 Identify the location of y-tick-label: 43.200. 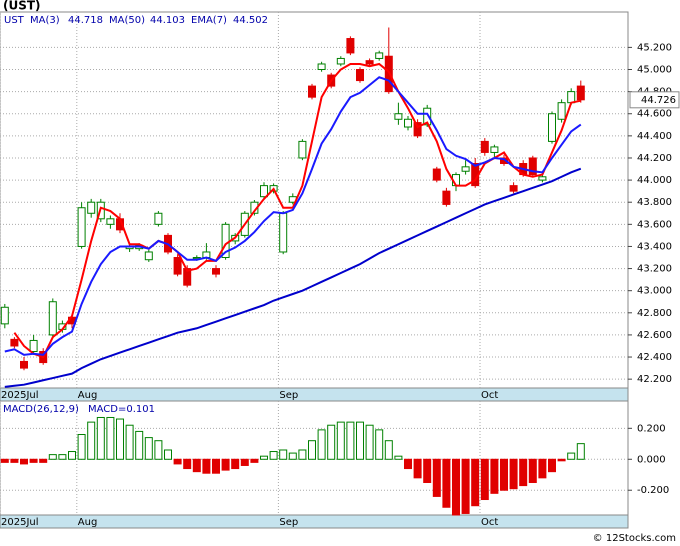
(654, 269).